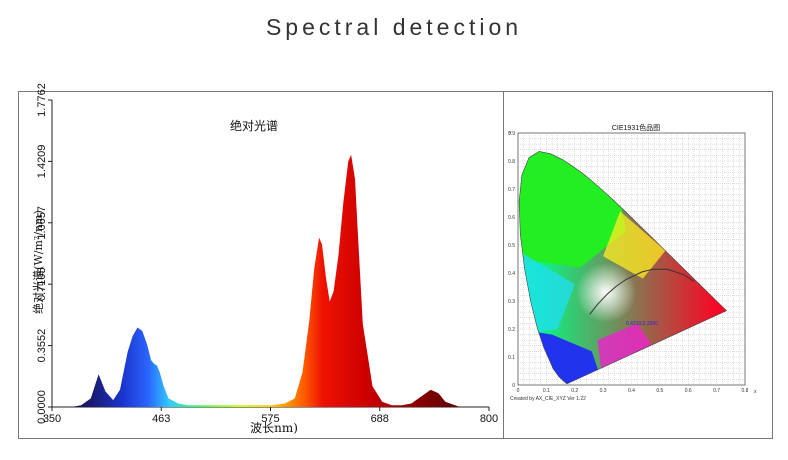 This screenshot has height=460, width=788. Describe the element at coordinates (42, 223) in the screenshot. I see `spectrum-y-tick-label: 1.0657` at that location.